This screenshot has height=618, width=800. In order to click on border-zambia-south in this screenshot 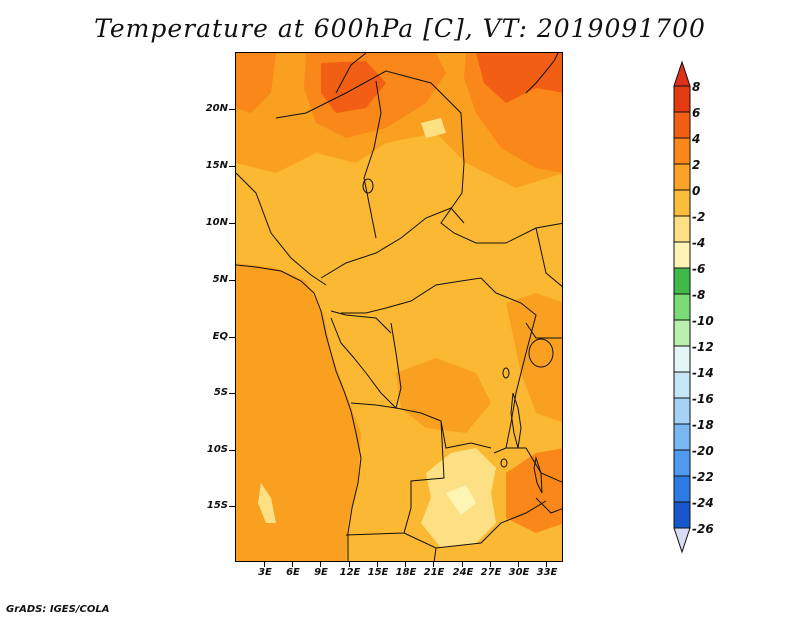, I will do `click(475, 524)`.